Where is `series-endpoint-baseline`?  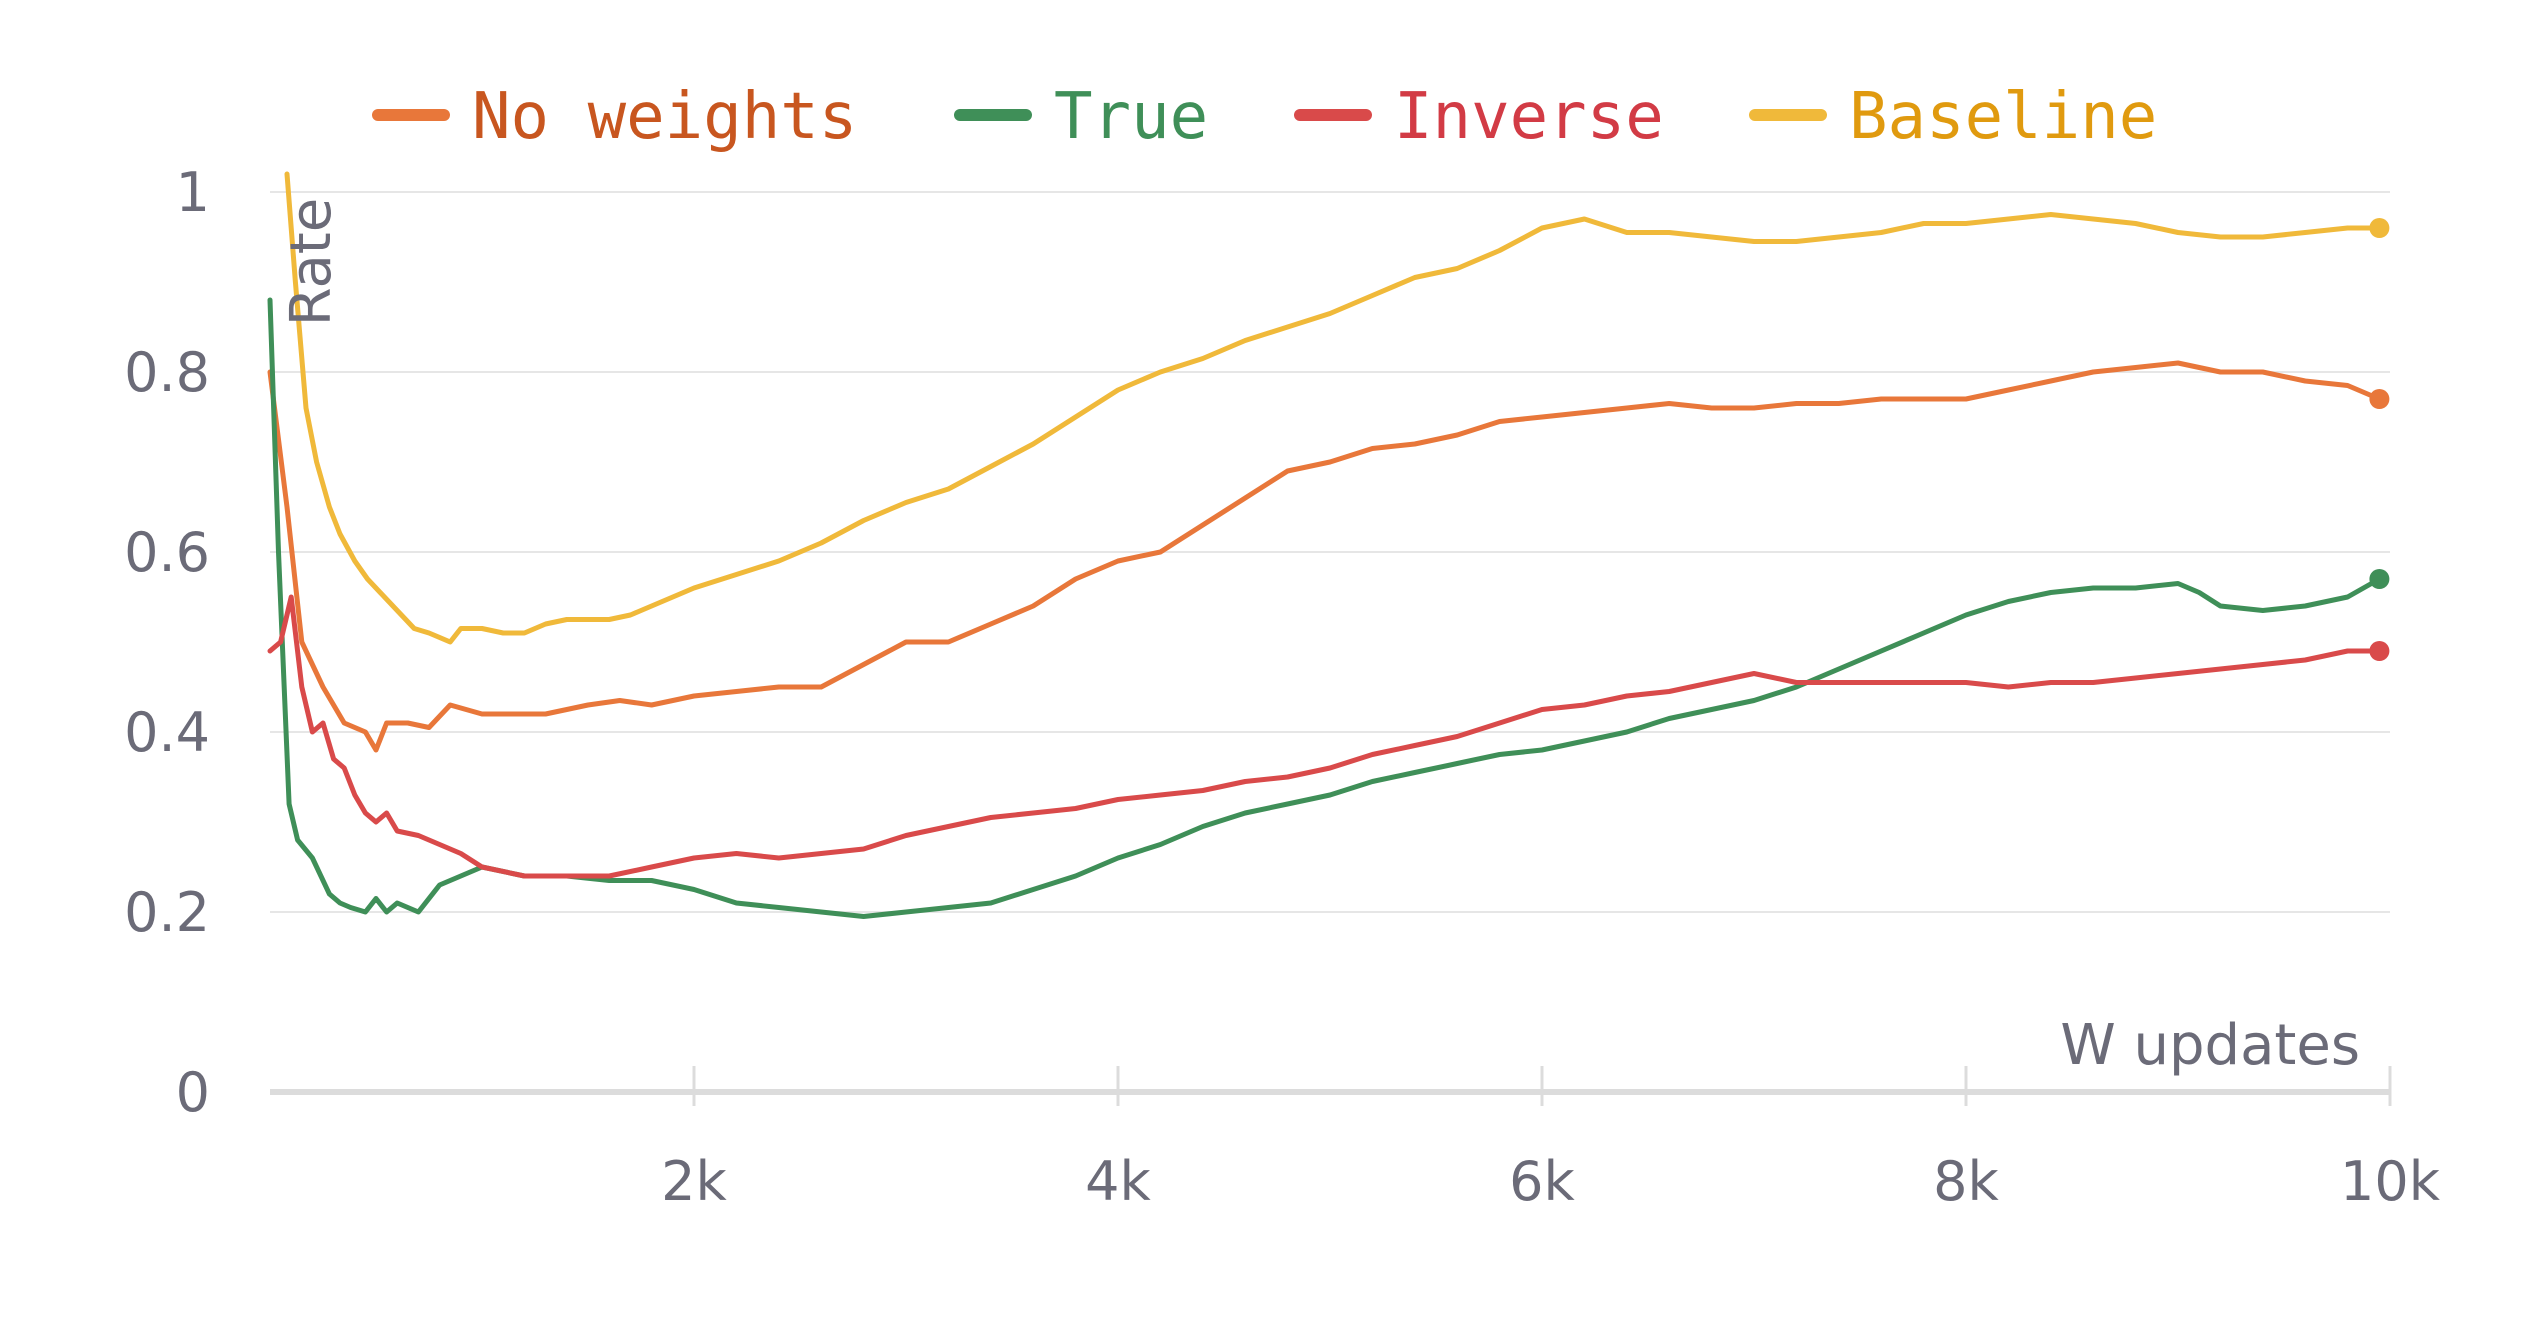
series-endpoint-baseline is located at coordinates (2379, 228).